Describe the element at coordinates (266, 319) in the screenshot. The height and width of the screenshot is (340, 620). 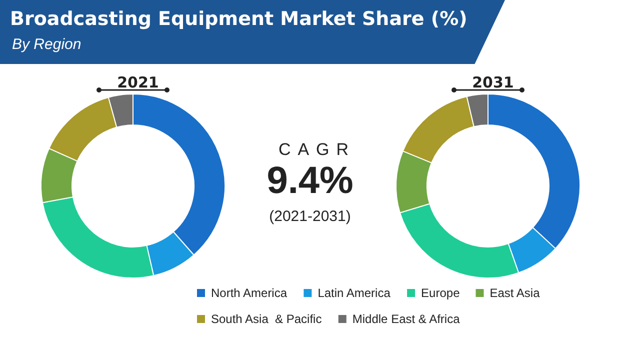
I see `legend-label: South Asia & Pacific` at that location.